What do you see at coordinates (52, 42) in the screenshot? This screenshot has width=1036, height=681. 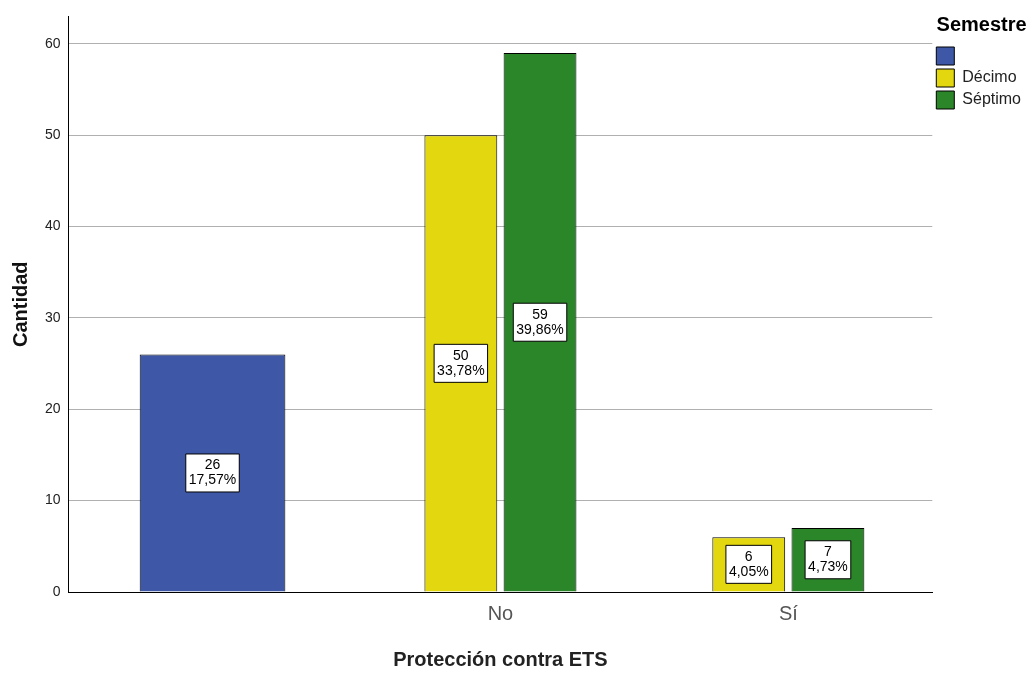 I see `y-tick-label: 60` at bounding box center [52, 42].